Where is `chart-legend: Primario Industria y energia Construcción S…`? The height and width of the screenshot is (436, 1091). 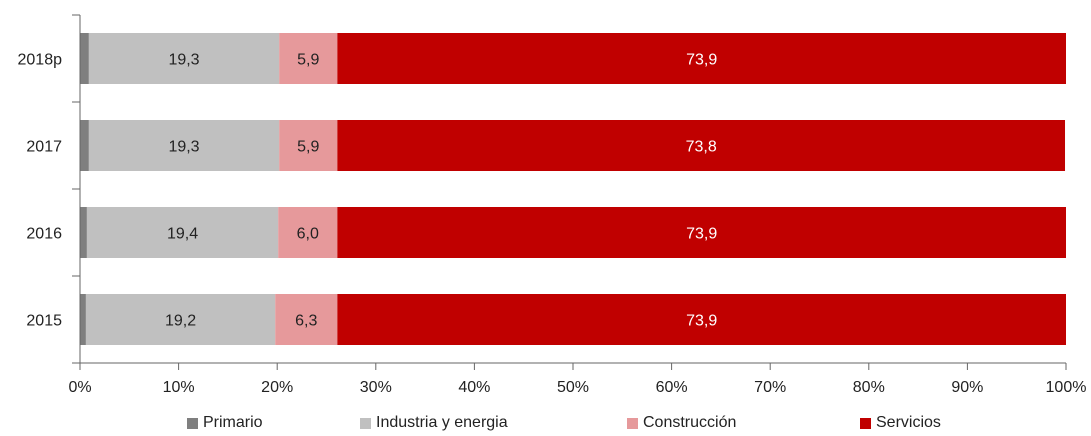 chart-legend: Primario Industria y energia Construcción S… is located at coordinates (545, 425).